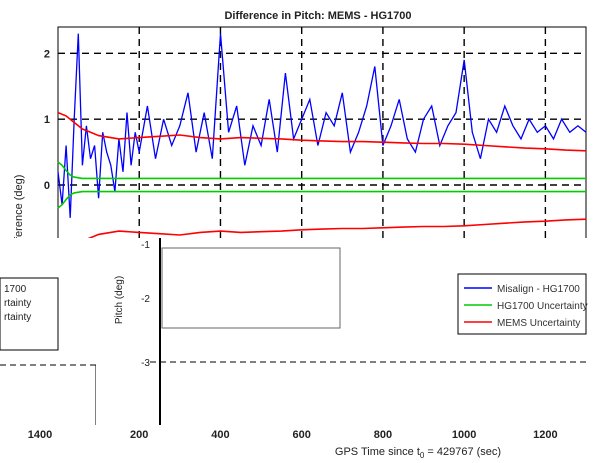 The height and width of the screenshot is (463, 597). I want to click on left-fragment-text-3: rtainty, so click(17, 317).